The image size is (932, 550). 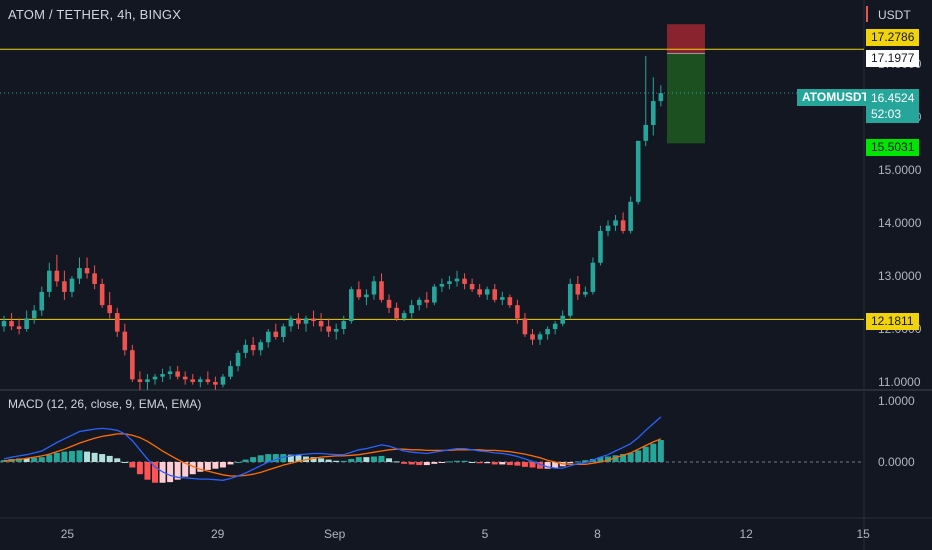 I want to click on symbol-badge: ATOMUSDT, so click(x=835, y=97).